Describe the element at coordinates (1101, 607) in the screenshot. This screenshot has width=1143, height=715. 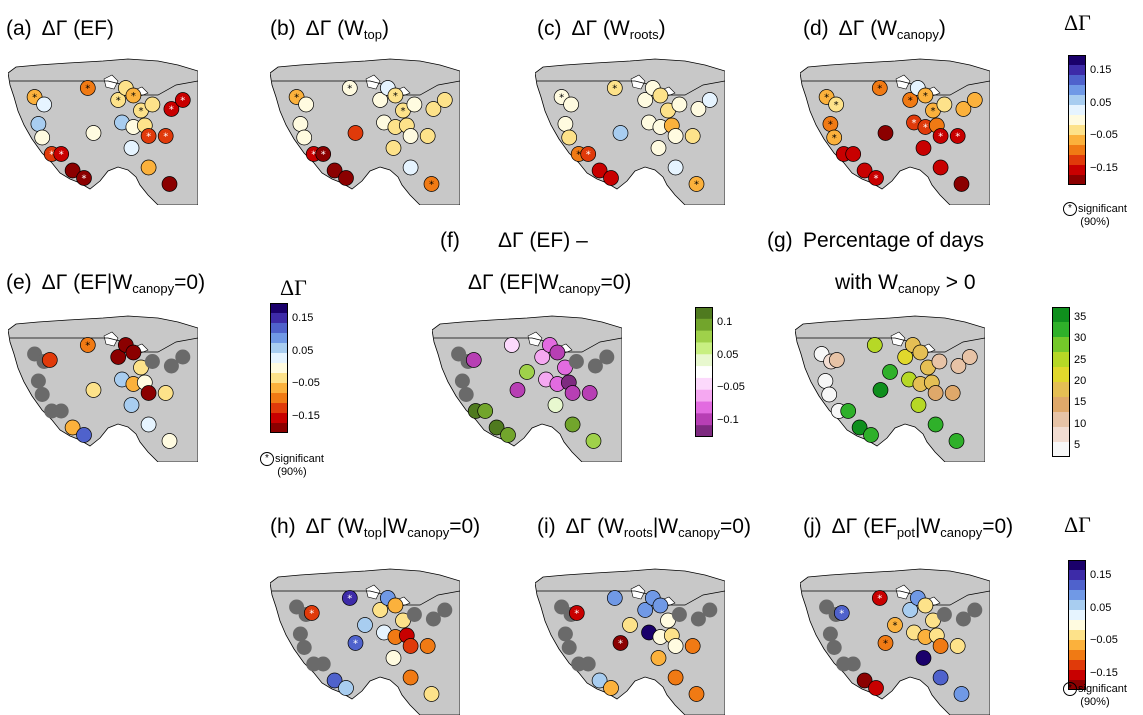
I see `colorbar-tick-label: 0.05` at that location.